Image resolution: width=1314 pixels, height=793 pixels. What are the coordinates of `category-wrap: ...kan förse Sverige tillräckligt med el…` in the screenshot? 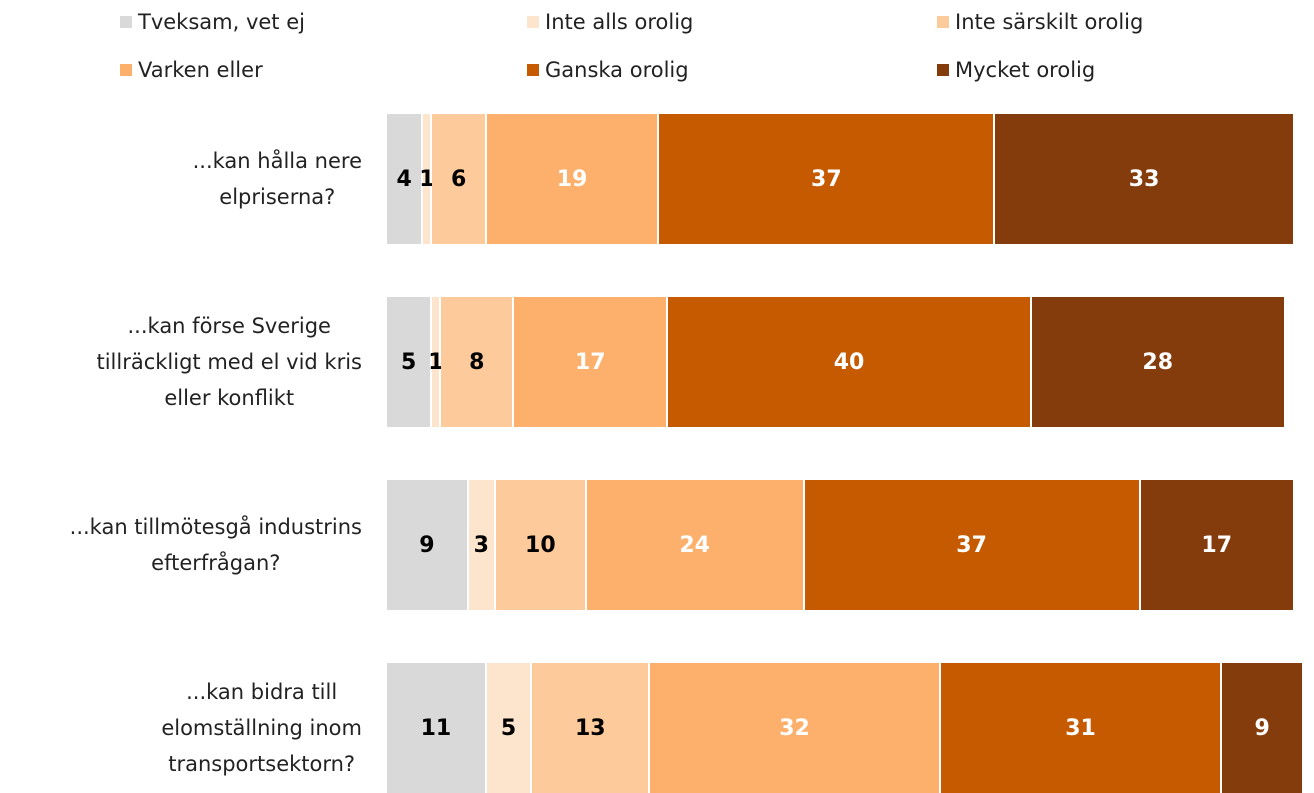 It's located at (181, 362).